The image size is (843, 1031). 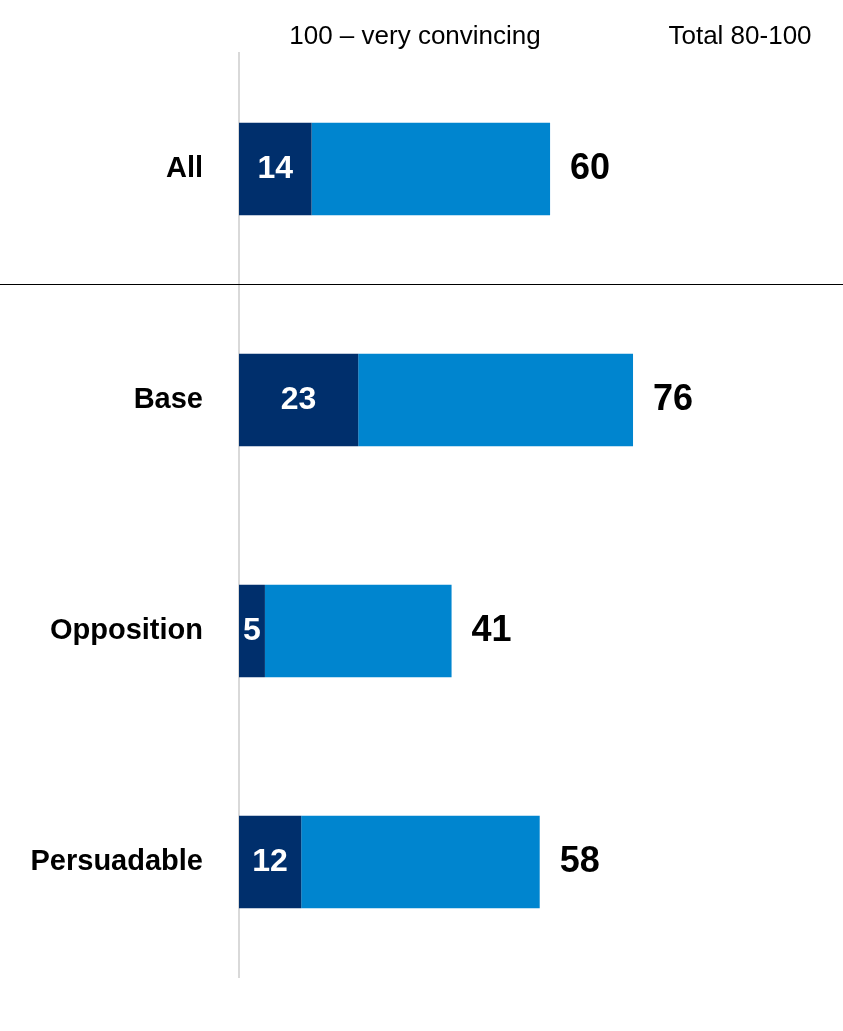 I want to click on data-label: 5, so click(x=252, y=628).